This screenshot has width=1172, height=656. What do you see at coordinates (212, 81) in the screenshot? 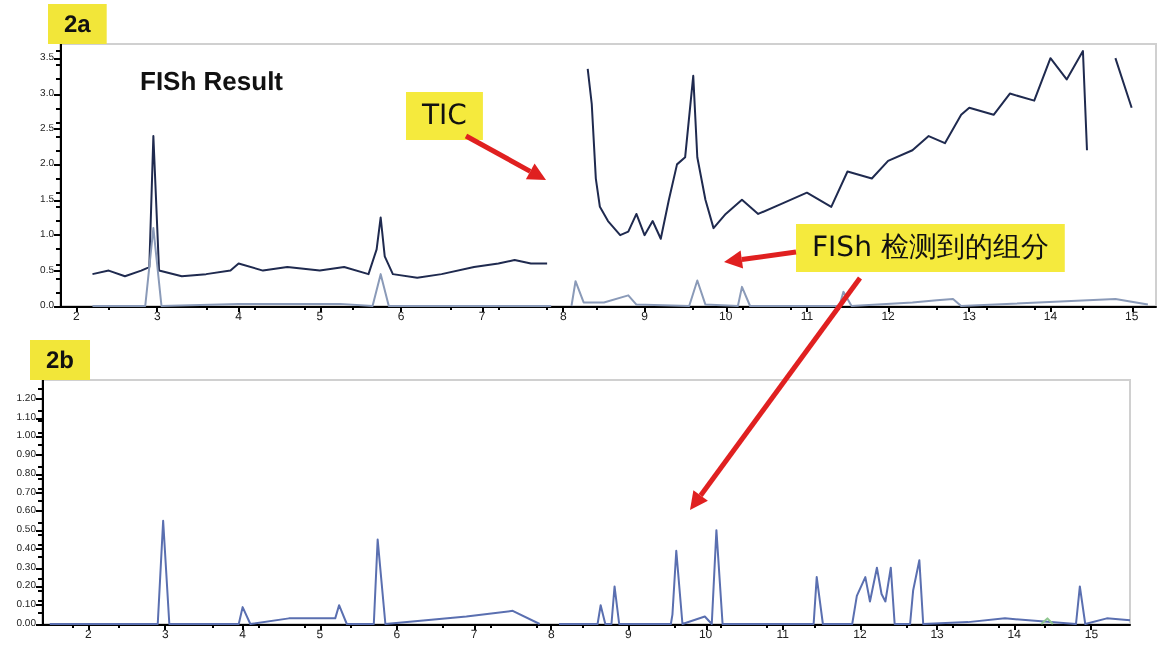
I see `annotation: FISh Result` at bounding box center [212, 81].